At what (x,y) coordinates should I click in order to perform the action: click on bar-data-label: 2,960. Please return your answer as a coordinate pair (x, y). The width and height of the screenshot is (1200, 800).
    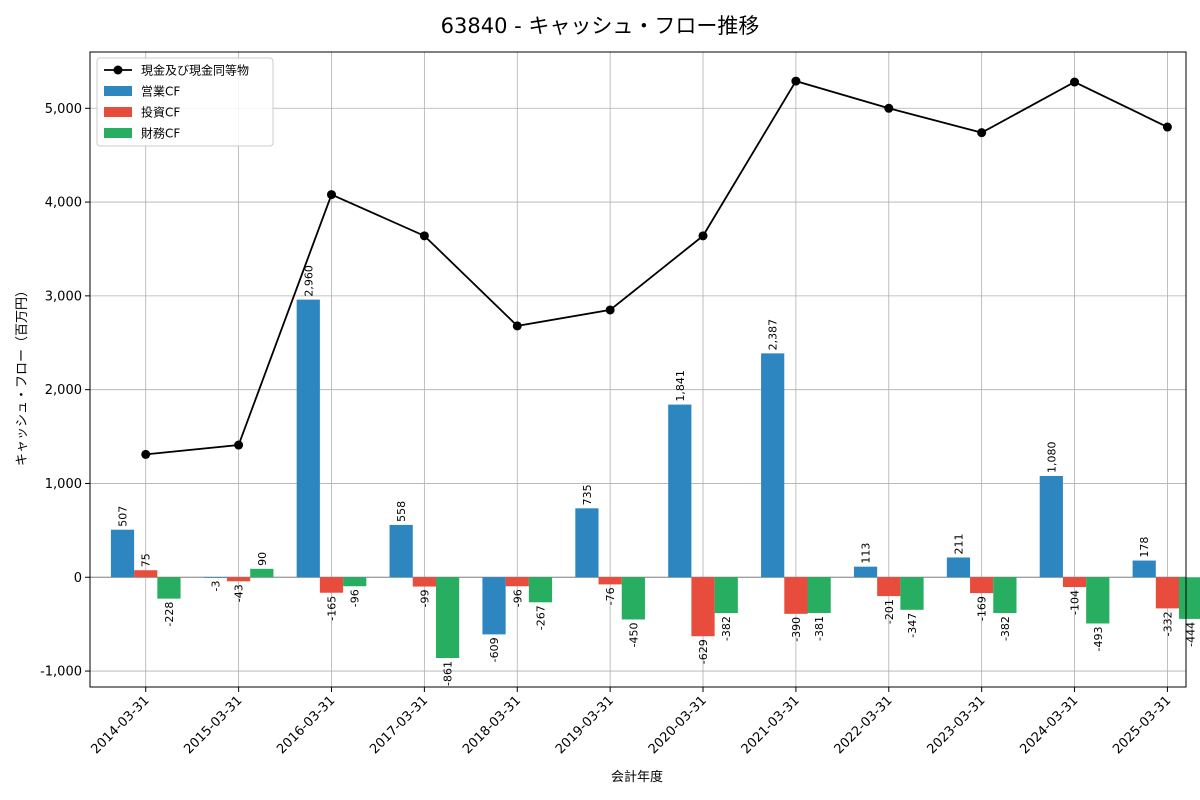
    Looking at the image, I should click on (308, 281).